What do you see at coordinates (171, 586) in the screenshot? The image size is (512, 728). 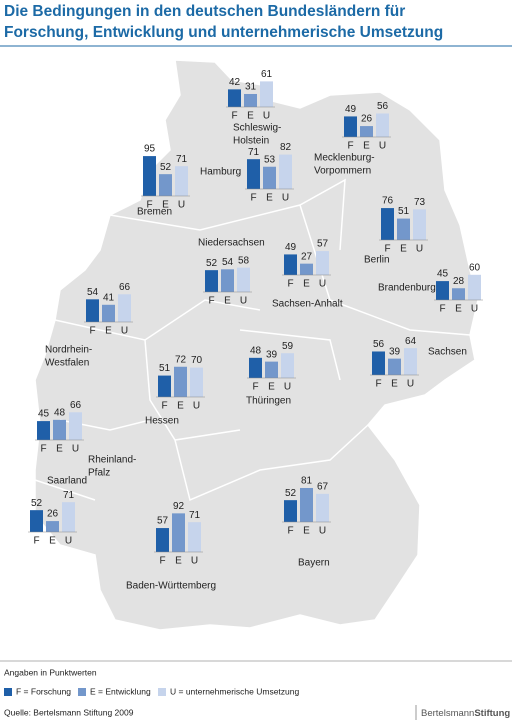 I see `state-name: Baden-Württemberg` at bounding box center [171, 586].